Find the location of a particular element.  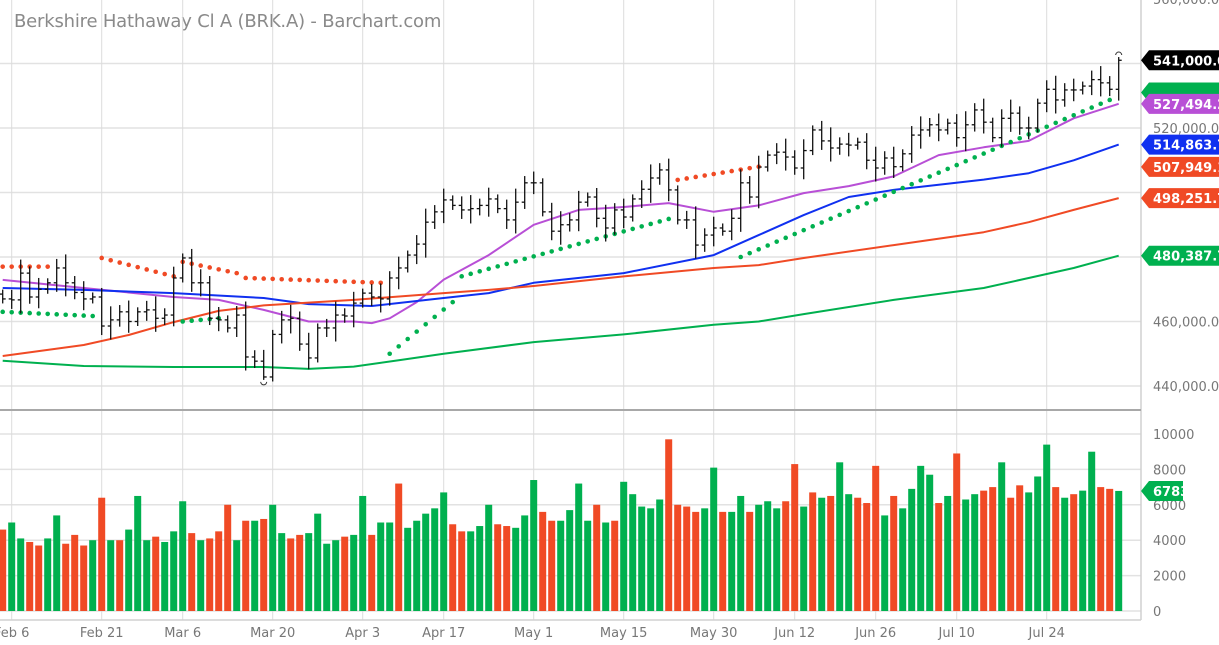

ma3-badge-shape is located at coordinates (1180, 198).